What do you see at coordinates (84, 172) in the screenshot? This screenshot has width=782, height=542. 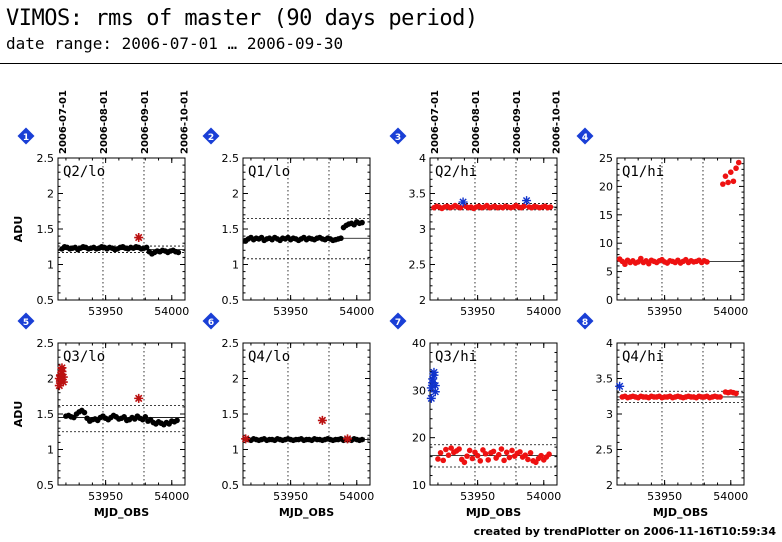 I see `panel-title: Q2/lo` at bounding box center [84, 172].